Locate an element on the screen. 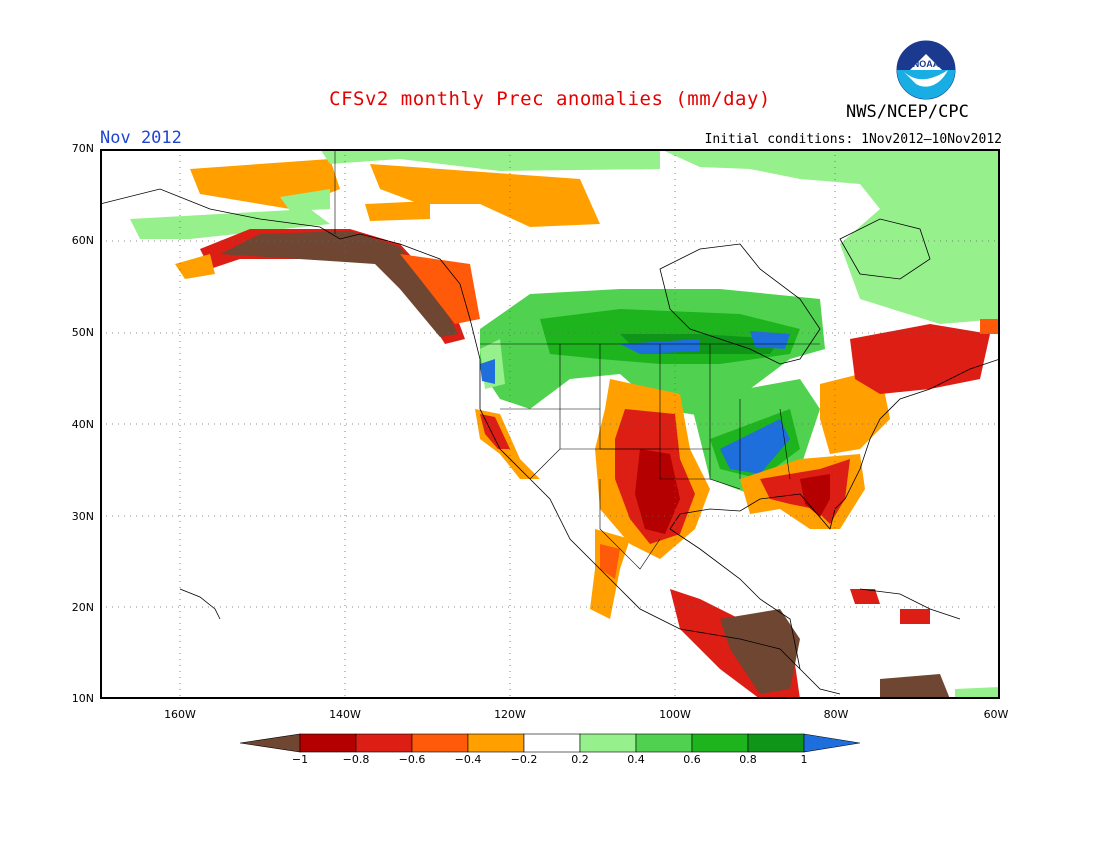  lon-label: 80W is located at coordinates (836, 714).